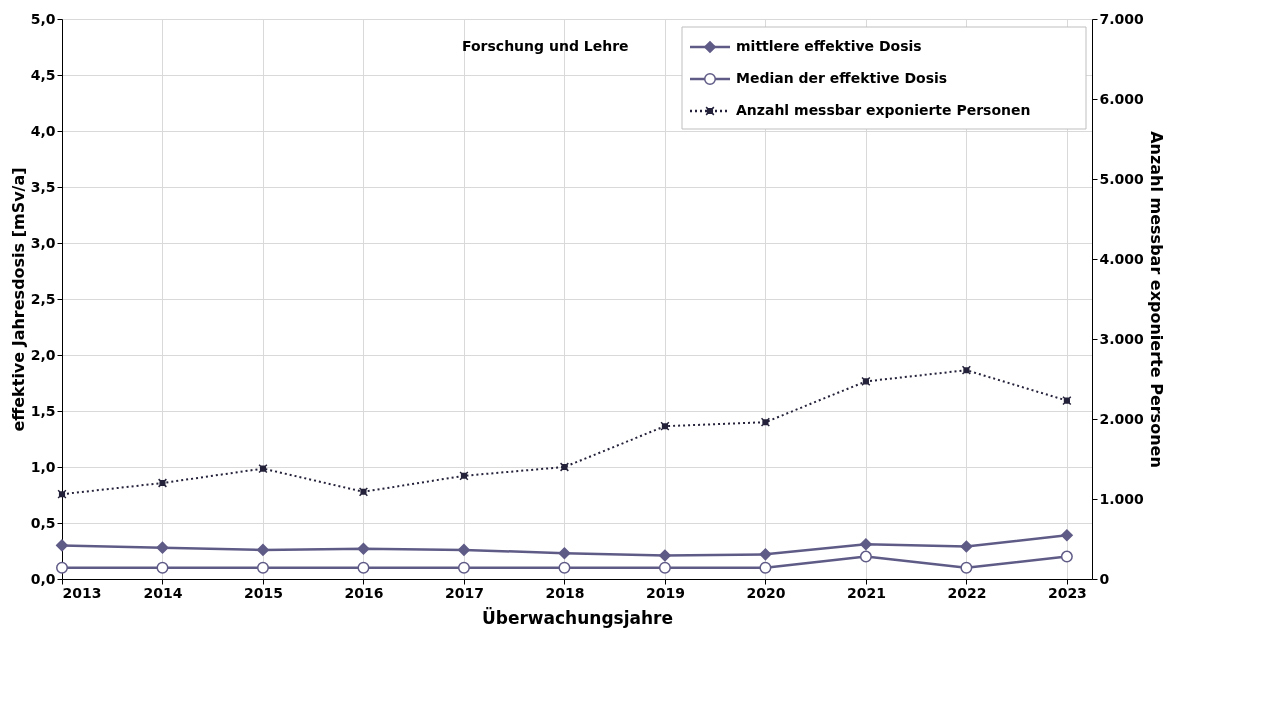 Image resolution: width=1274 pixels, height=715 pixels. What do you see at coordinates (43, 466) in the screenshot?
I see `y-tick-label: 1,0` at bounding box center [43, 466].